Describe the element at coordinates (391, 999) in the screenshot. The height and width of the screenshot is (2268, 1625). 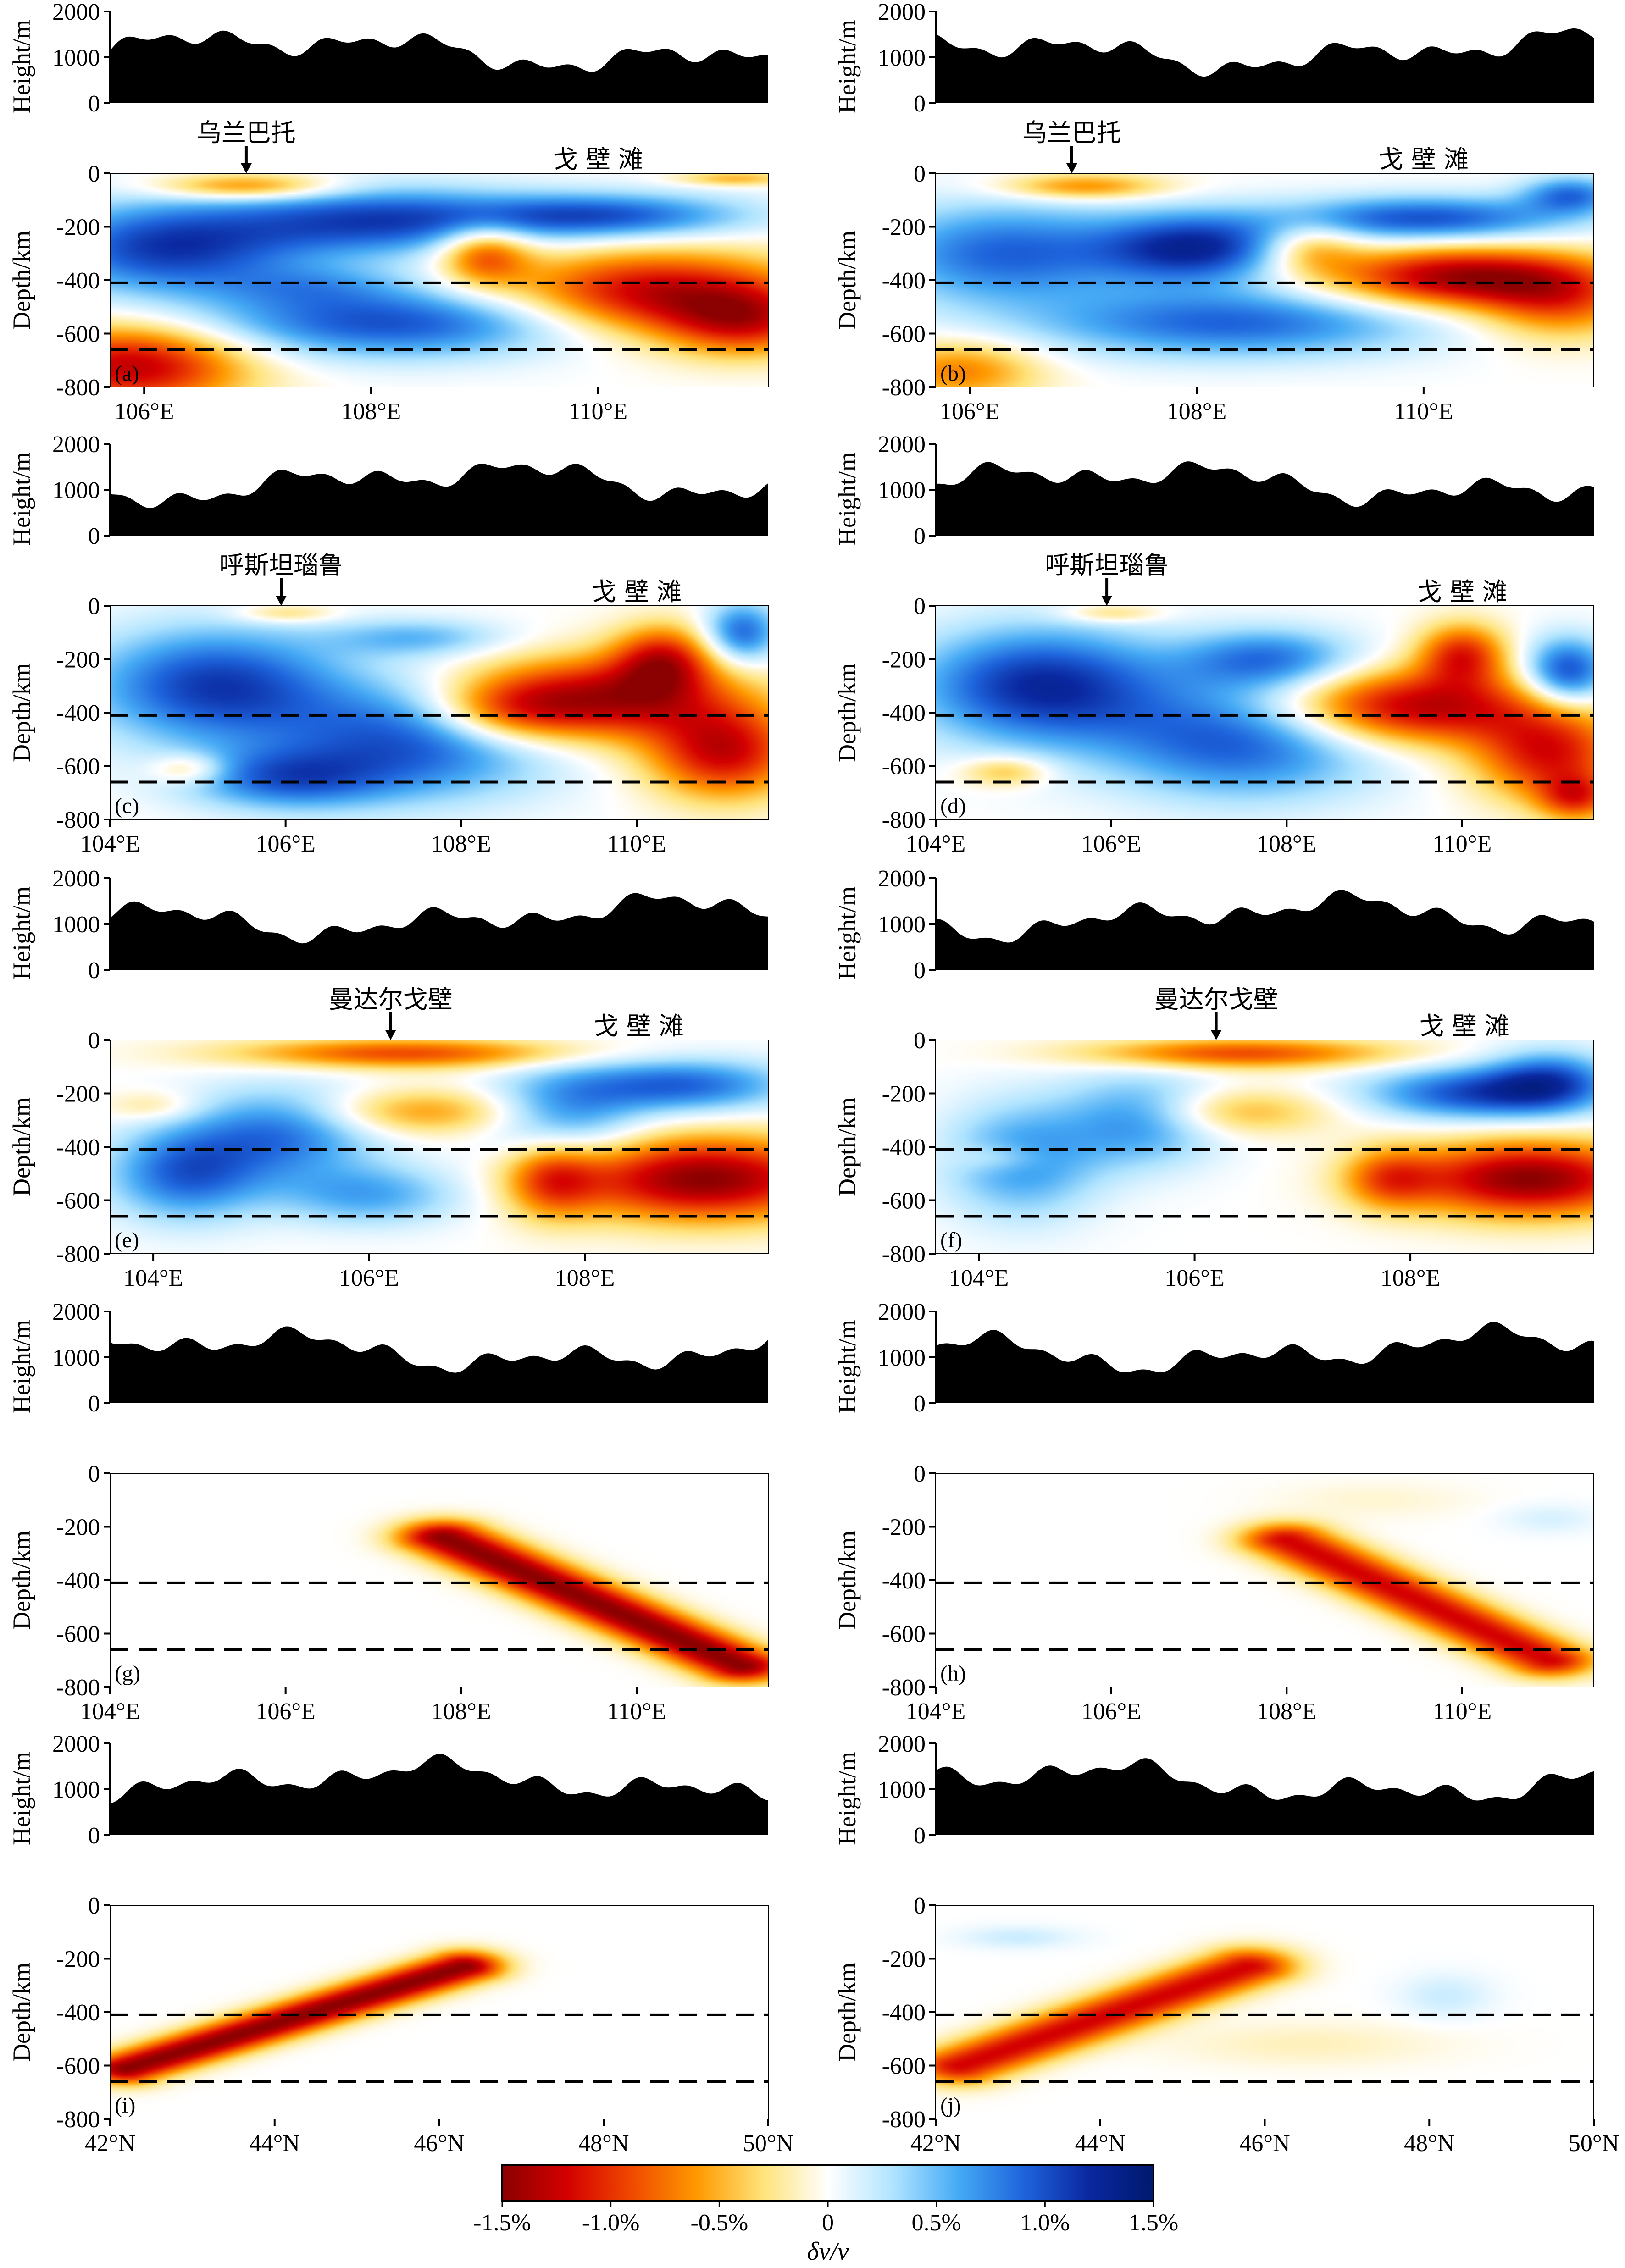
I see `place-label: 曼达尔戈壁` at that location.